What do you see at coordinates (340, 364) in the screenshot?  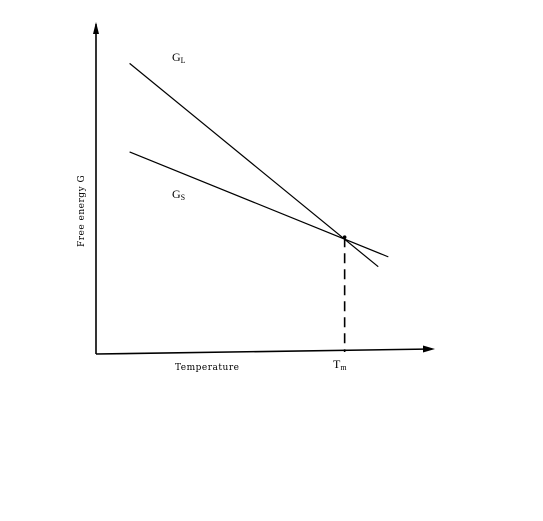 I see `melting-temperature-label: Tm` at bounding box center [340, 364].